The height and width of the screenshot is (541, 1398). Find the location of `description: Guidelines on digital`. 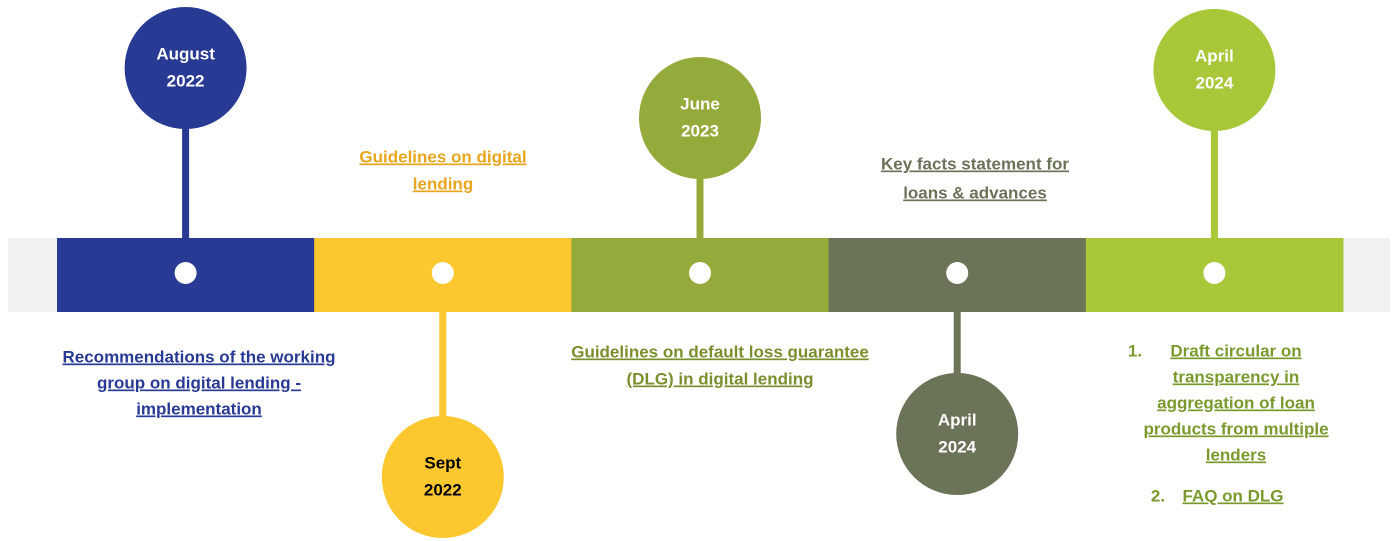

description: Guidelines on digital is located at coordinates (442, 156).